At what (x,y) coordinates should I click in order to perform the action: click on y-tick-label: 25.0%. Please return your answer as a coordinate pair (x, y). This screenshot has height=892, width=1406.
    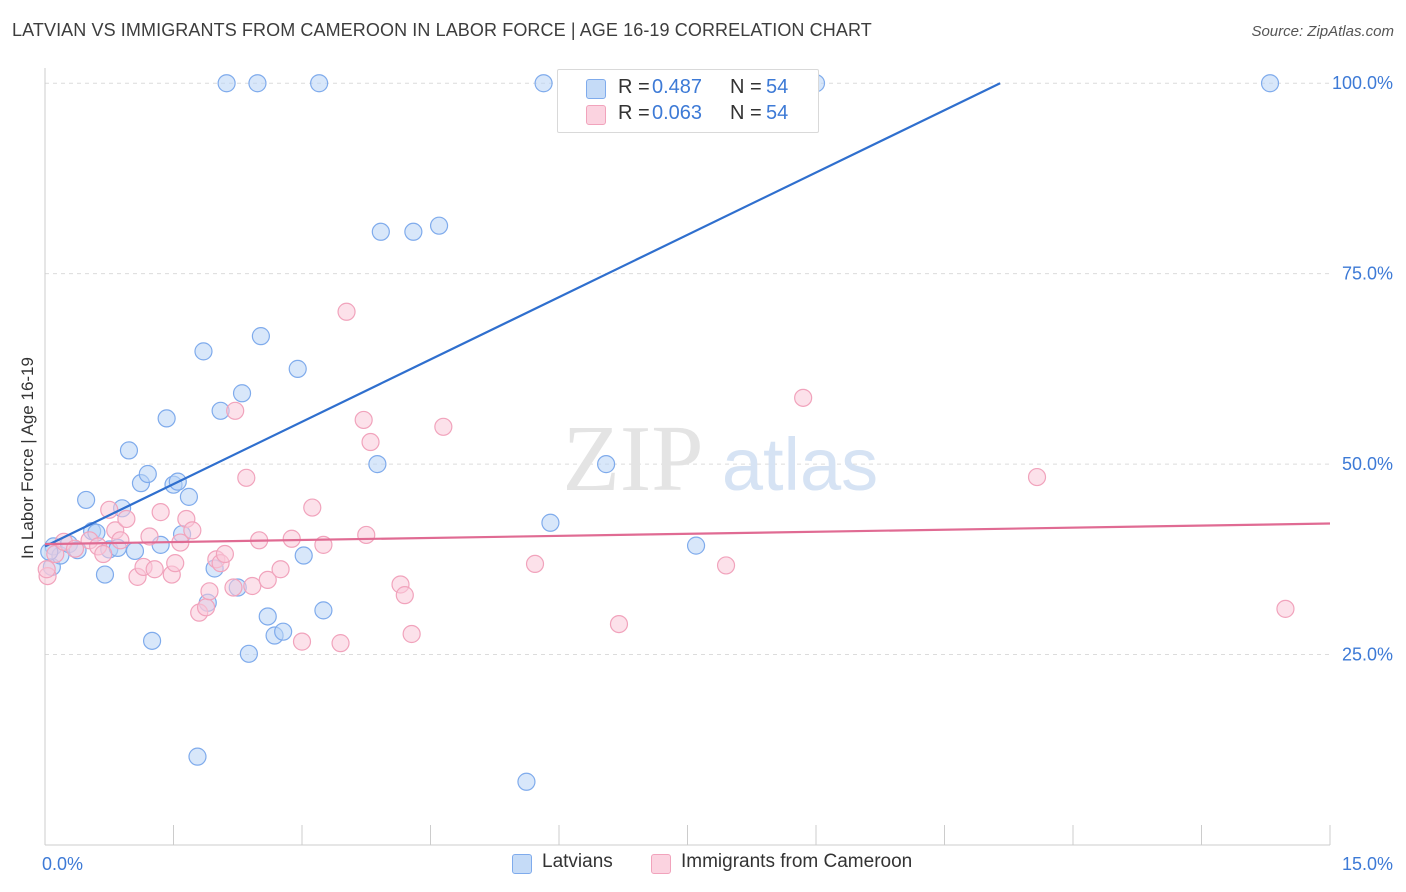
    Looking at the image, I should click on (1367, 655).